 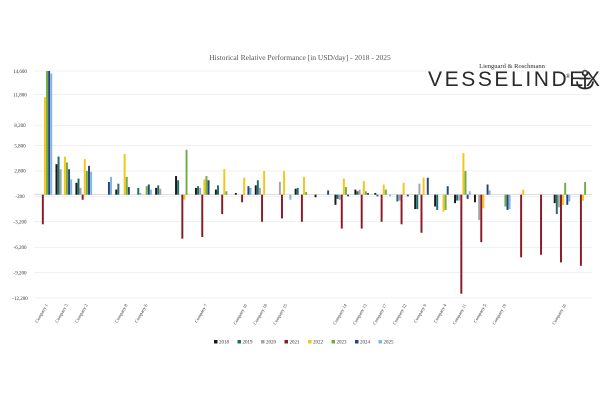 I want to click on legend-item: 2020, so click(x=269, y=343).